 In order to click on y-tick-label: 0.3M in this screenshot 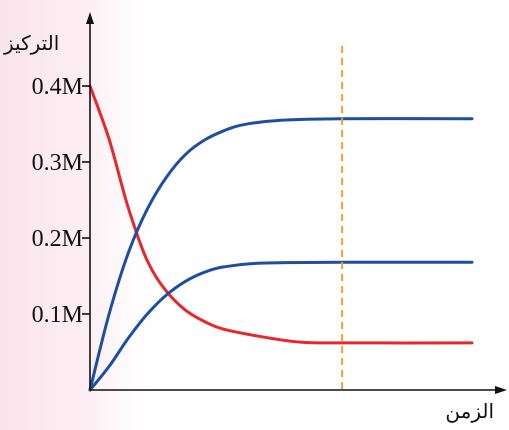, I will do `click(57, 163)`.